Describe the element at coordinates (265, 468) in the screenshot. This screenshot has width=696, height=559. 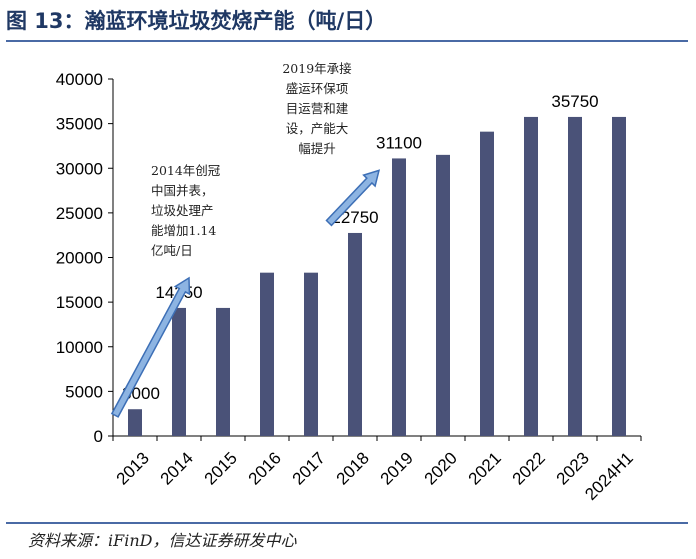
I see `x-tick-label: 2016` at that location.